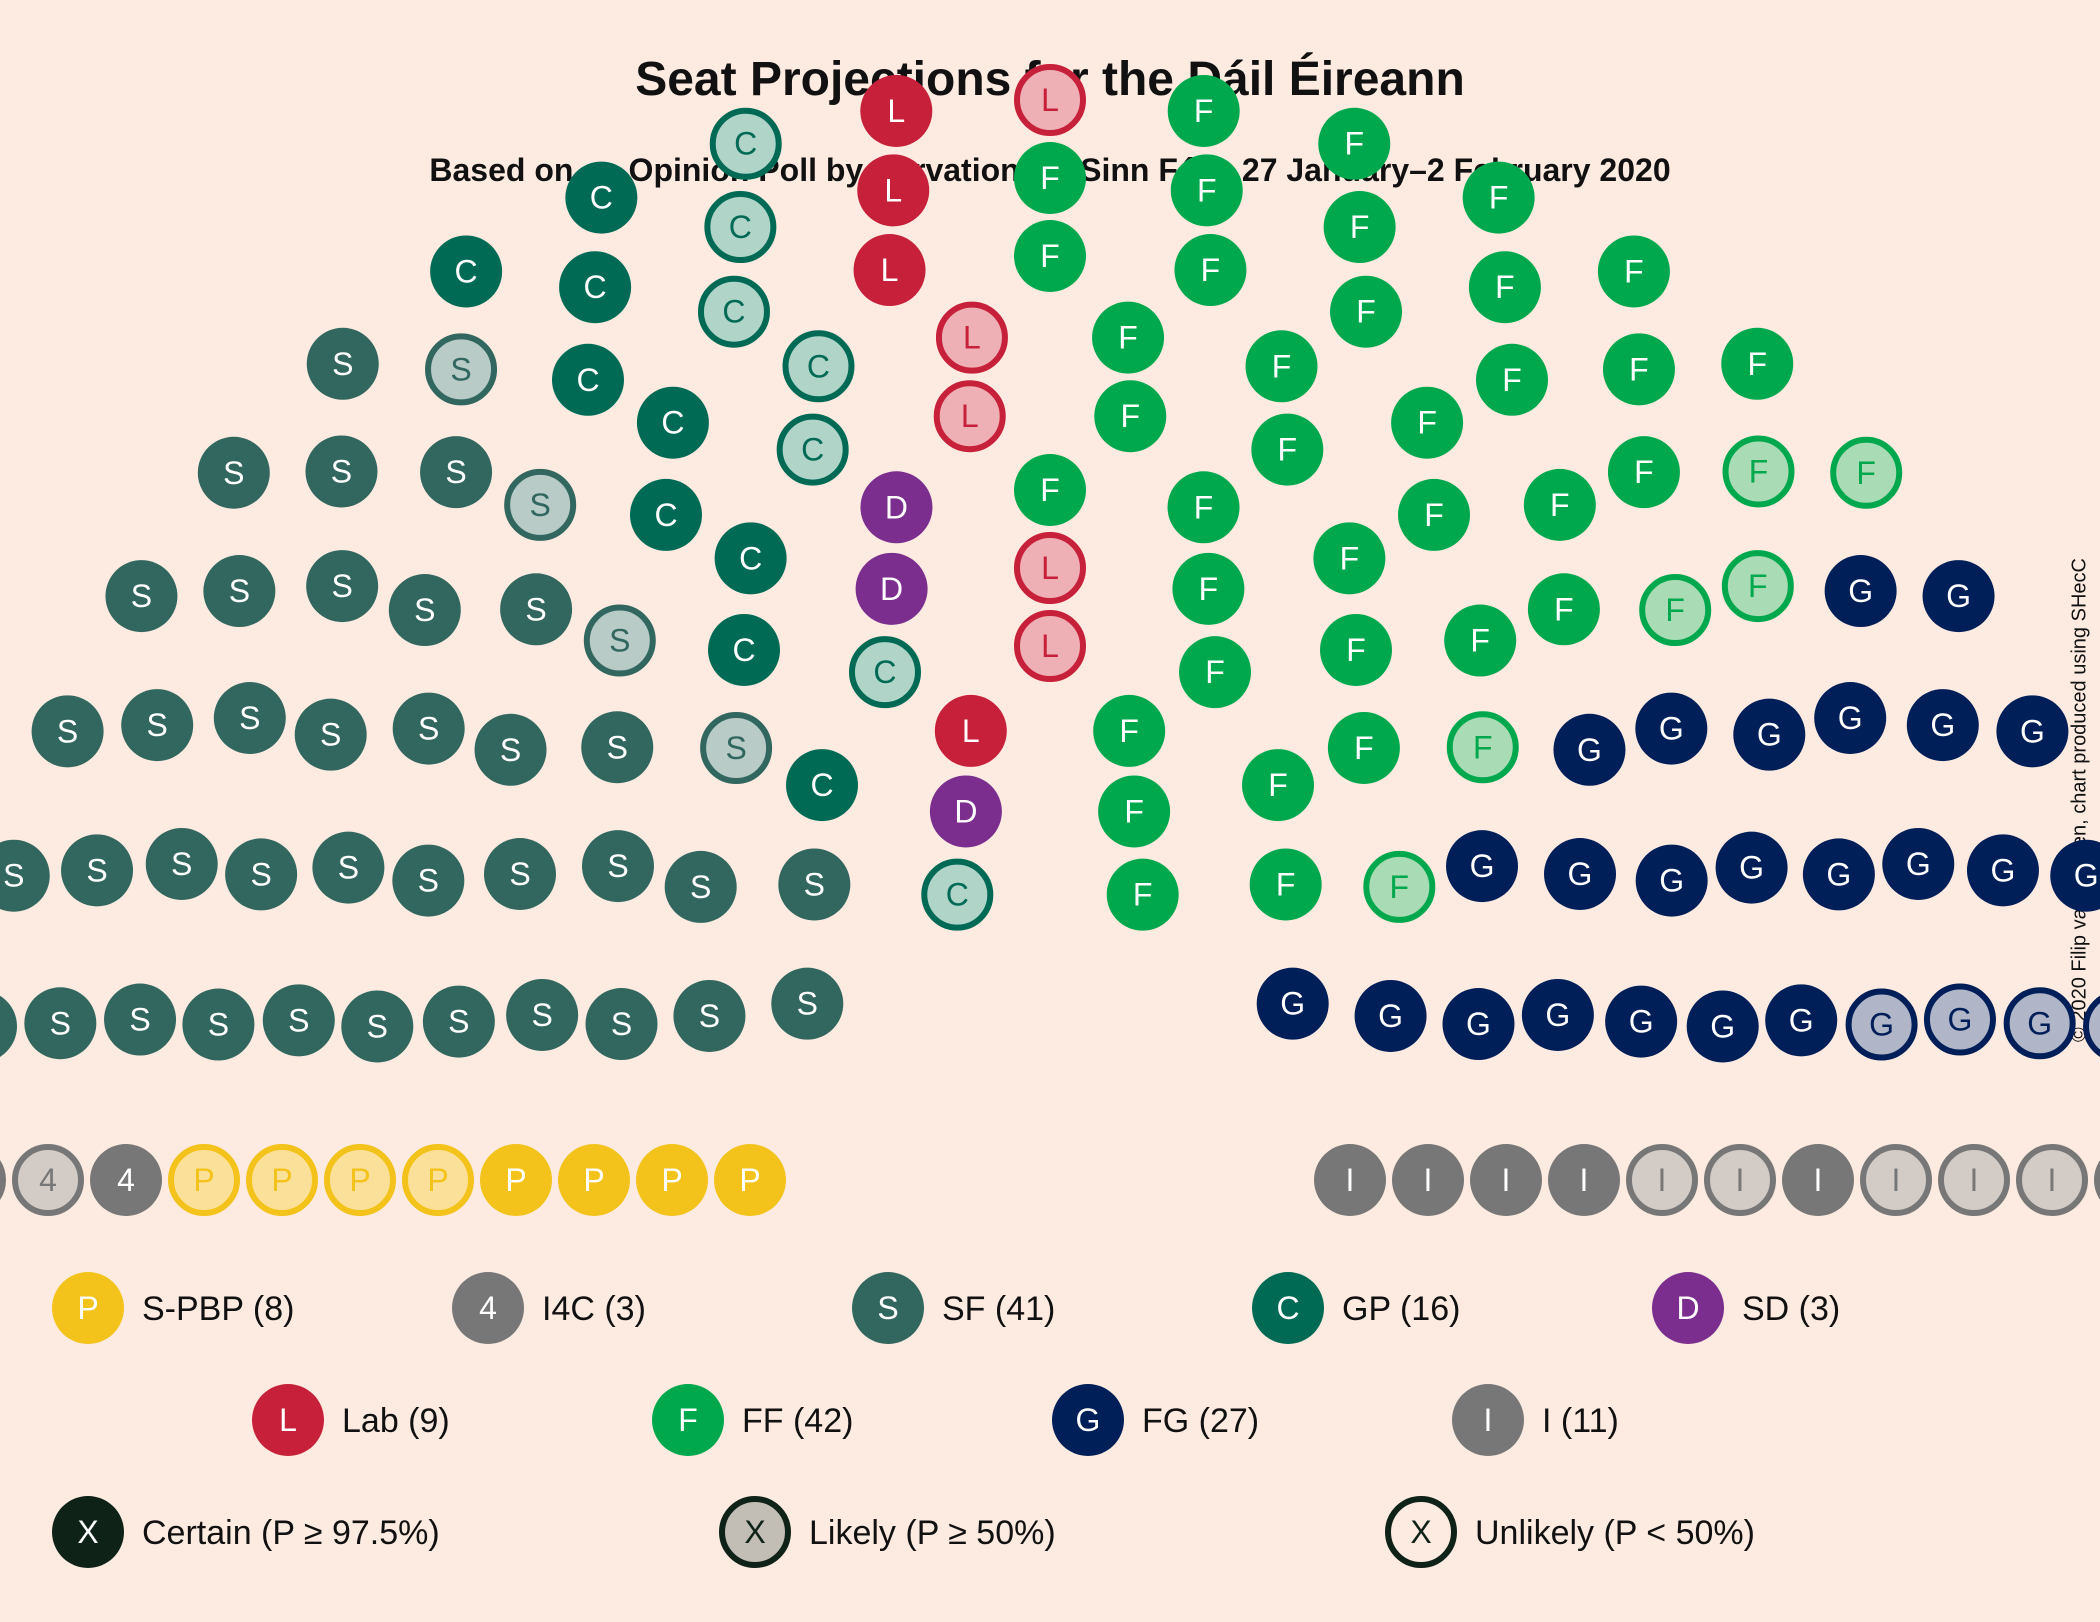 This screenshot has height=1622, width=2100. What do you see at coordinates (1155, 1420) in the screenshot?
I see `legend-item-fg: G FG (27)` at bounding box center [1155, 1420].